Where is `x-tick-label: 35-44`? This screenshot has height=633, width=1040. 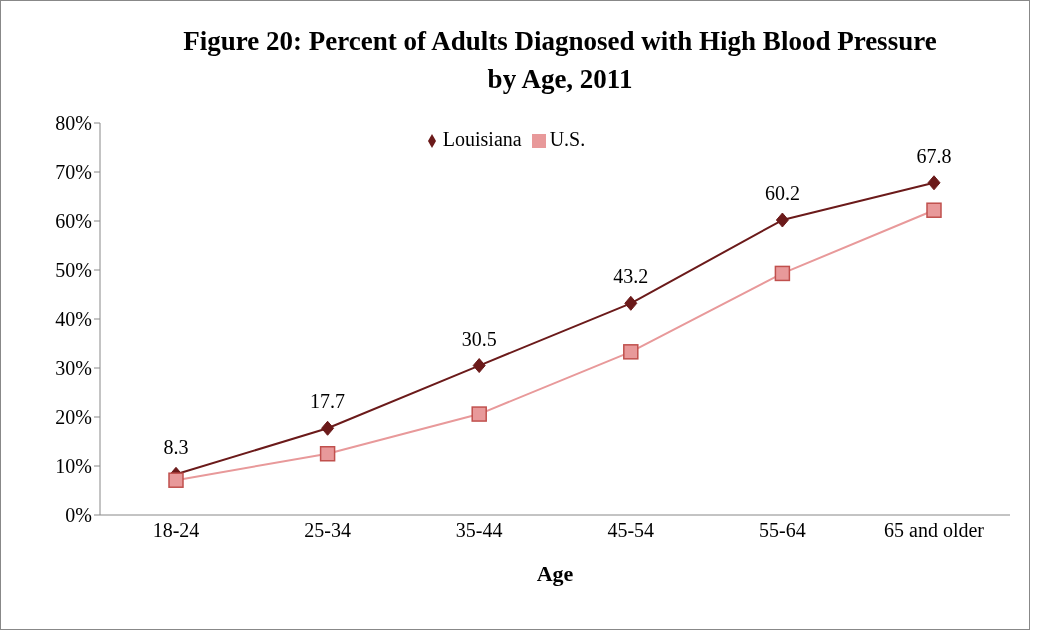
x-tick-label: 35-44 is located at coordinates (479, 530).